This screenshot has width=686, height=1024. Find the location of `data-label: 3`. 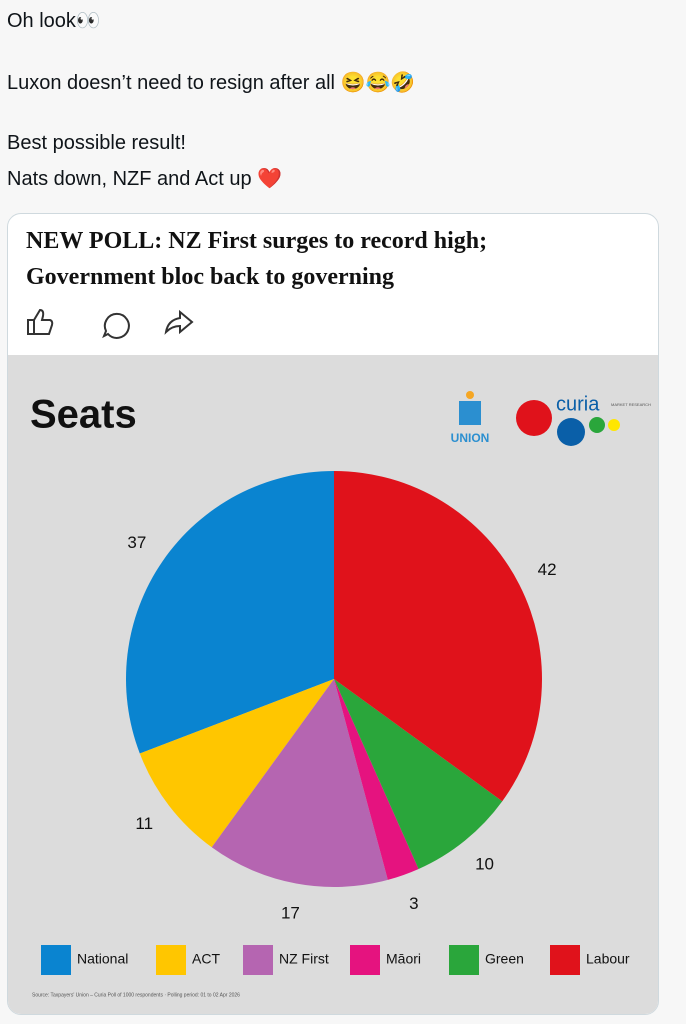

data-label: 3 is located at coordinates (413, 903).